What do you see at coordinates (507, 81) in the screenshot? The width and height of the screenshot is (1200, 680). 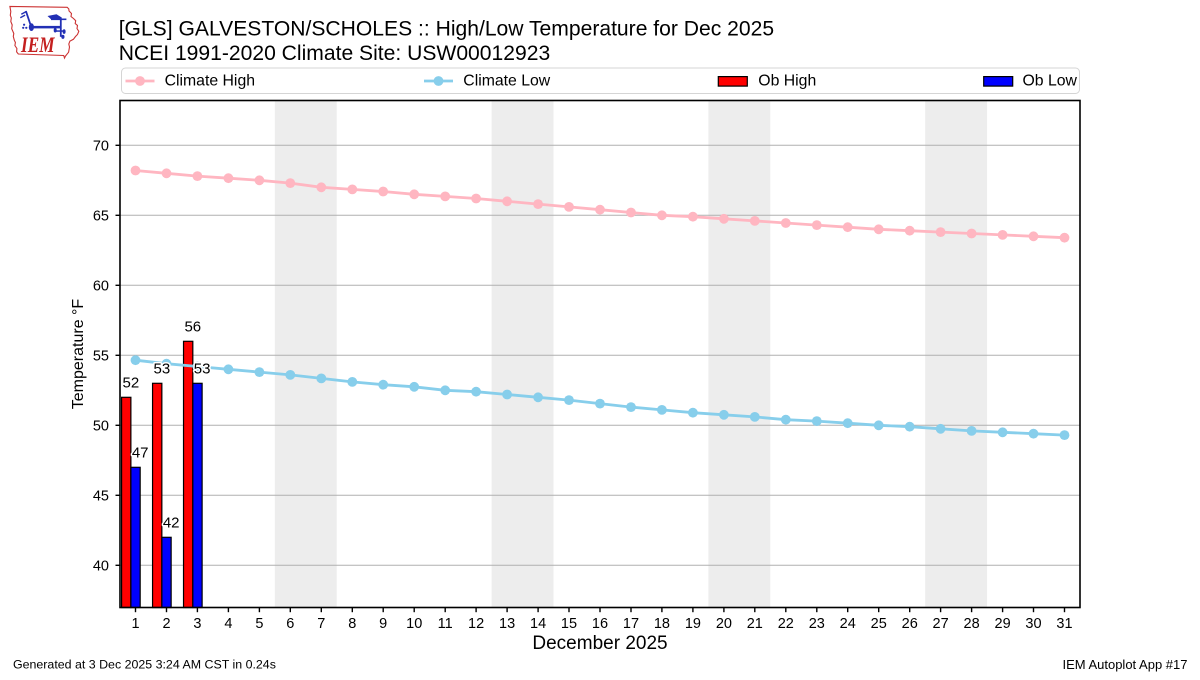 I see `svg-text: Climate Low` at bounding box center [507, 81].